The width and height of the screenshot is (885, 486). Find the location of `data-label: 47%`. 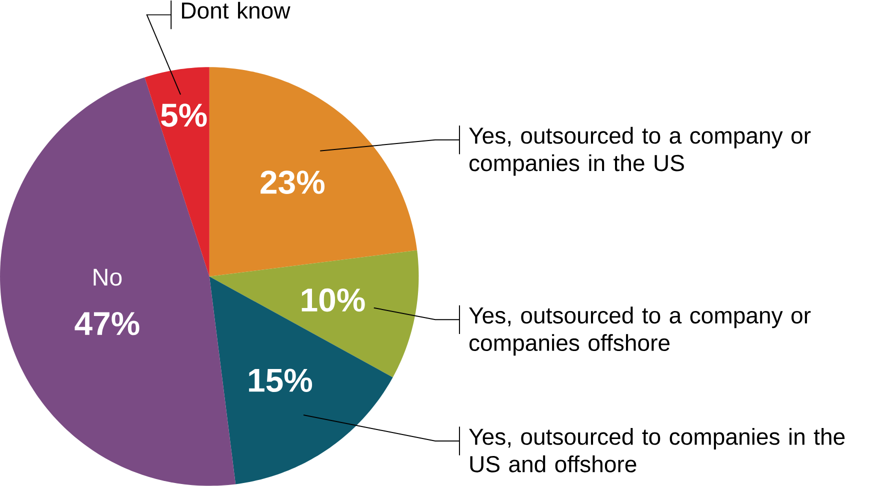

data-label: 47% is located at coordinates (107, 324).